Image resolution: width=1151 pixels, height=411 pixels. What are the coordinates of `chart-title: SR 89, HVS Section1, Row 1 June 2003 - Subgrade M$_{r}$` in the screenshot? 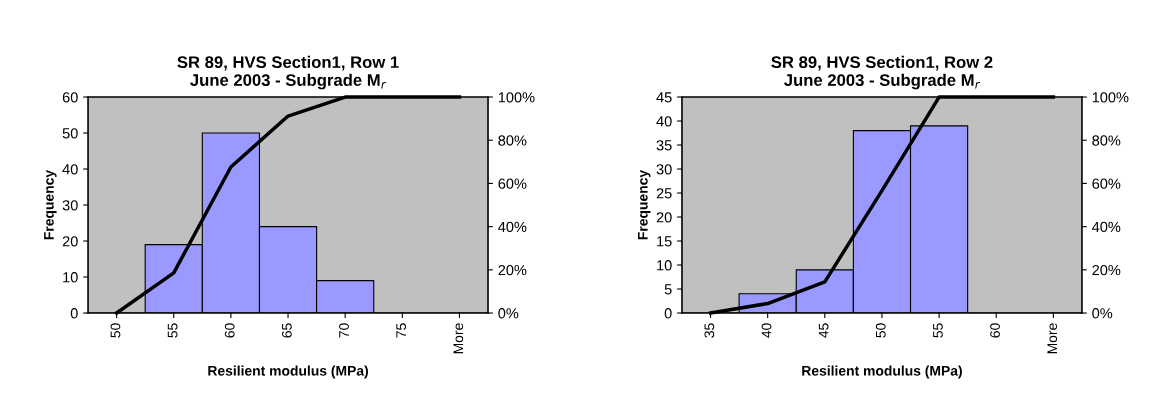 It's located at (288, 72).